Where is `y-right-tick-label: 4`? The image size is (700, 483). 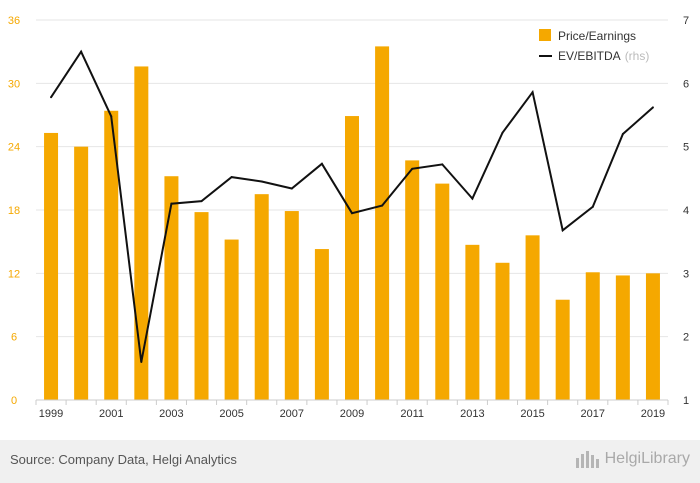
y-right-tick-label: 4 is located at coordinates (686, 211).